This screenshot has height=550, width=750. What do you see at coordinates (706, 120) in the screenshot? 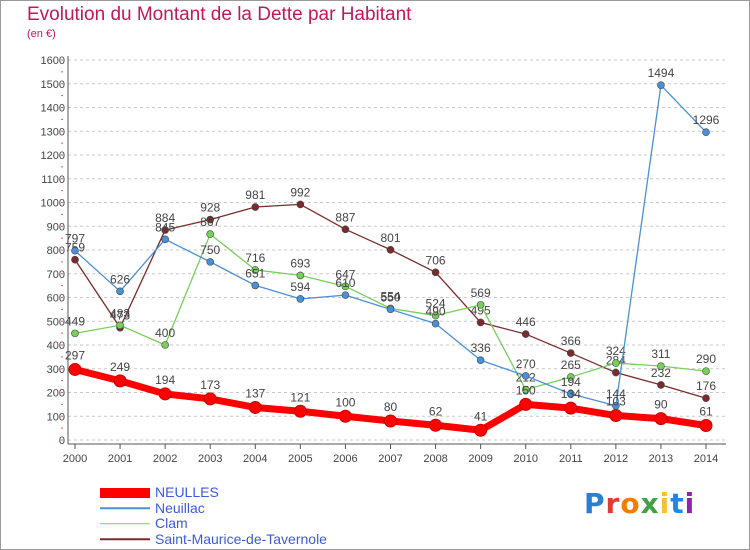
I see `data-label: 1296` at bounding box center [706, 120].